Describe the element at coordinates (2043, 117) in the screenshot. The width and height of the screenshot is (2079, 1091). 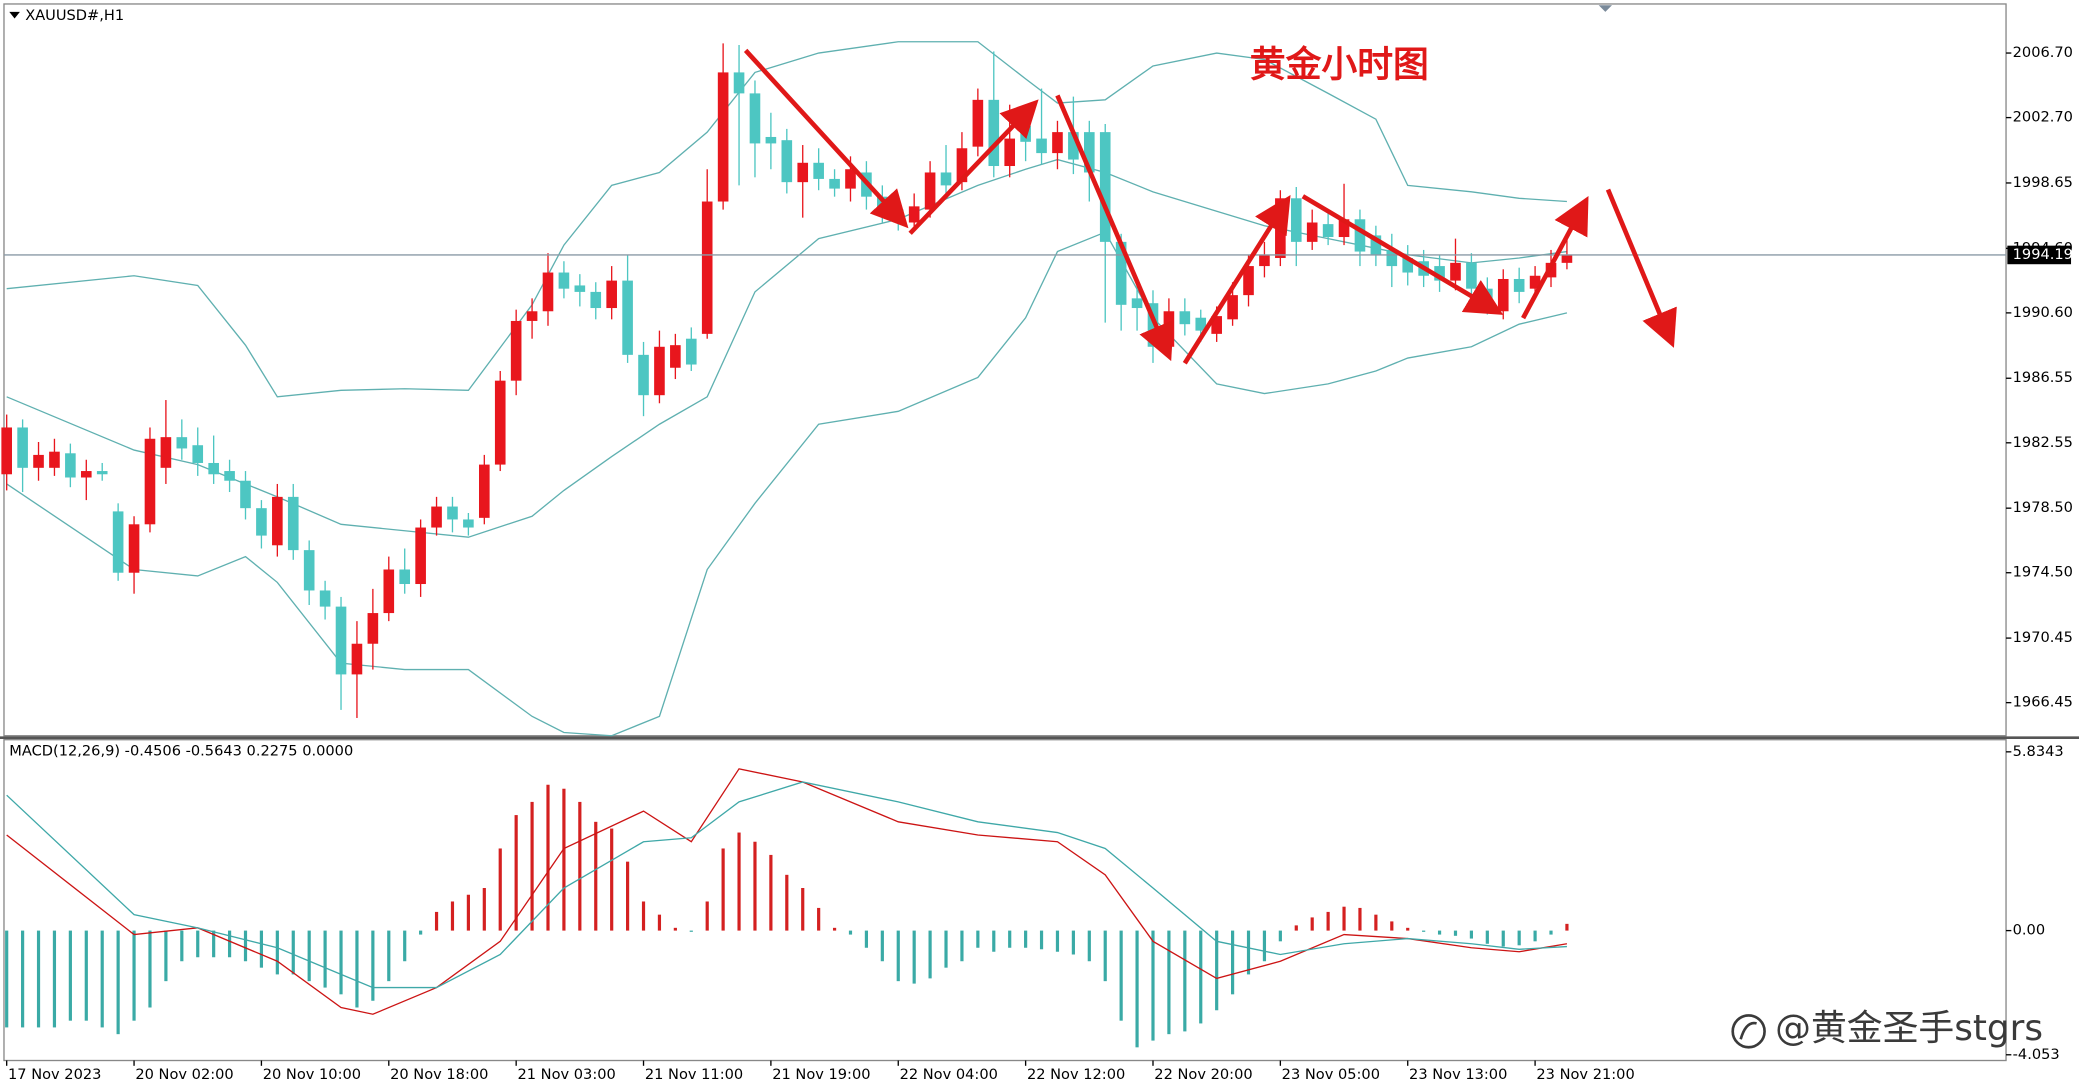
I see `y-tick-label: 2002.70` at that location.